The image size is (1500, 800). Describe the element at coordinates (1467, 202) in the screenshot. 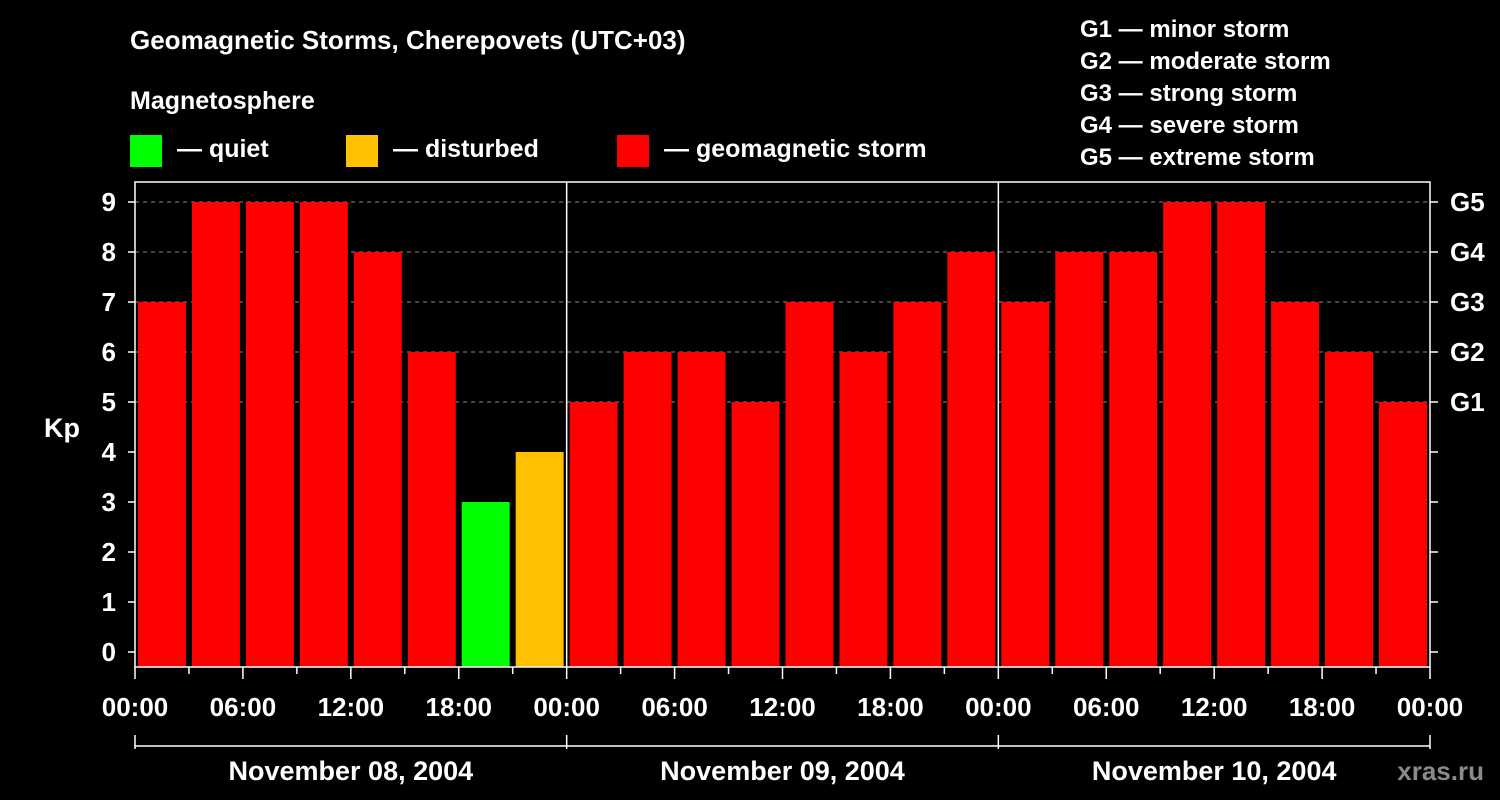

I see `right-tick-label-g5: G5` at that location.